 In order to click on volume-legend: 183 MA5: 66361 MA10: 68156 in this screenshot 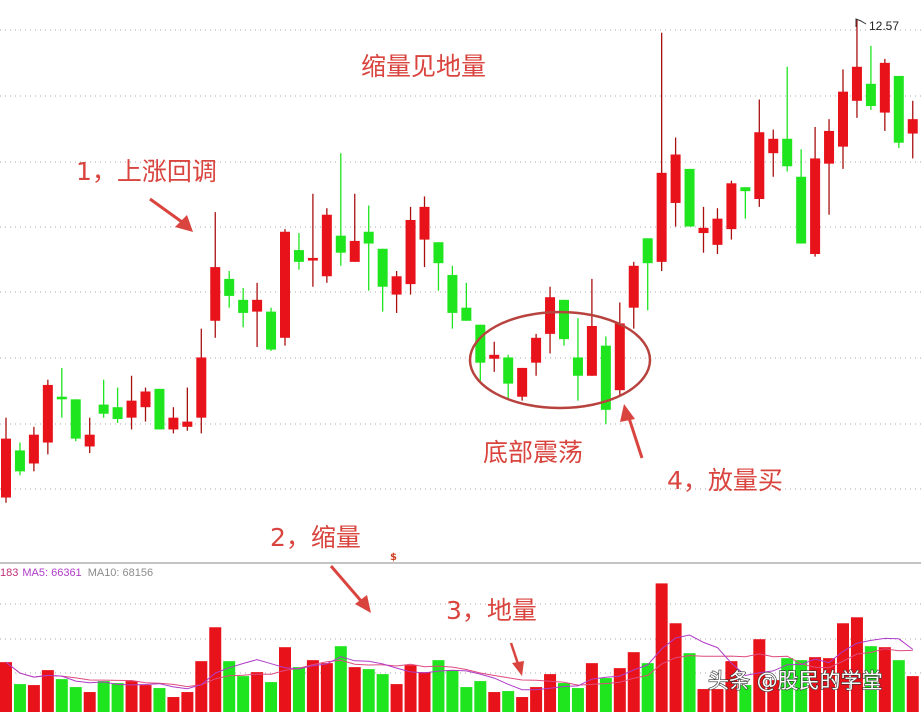, I will do `click(76, 573)`.